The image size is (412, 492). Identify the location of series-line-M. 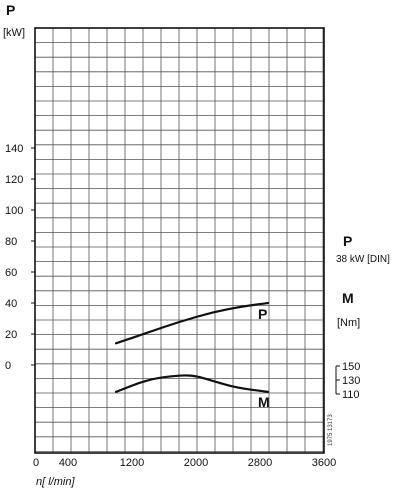
(192, 383).